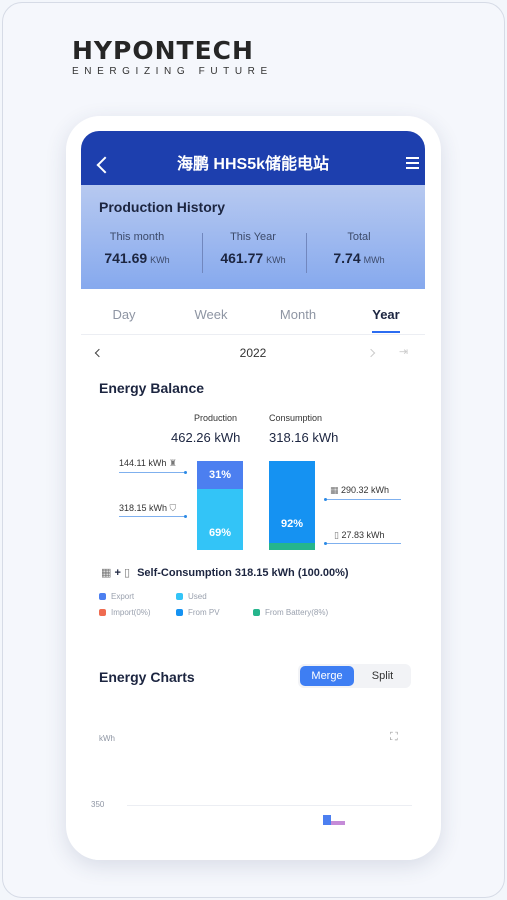 This screenshot has height=900, width=507. What do you see at coordinates (216, 418) in the screenshot?
I see `production-label: Production` at bounding box center [216, 418].